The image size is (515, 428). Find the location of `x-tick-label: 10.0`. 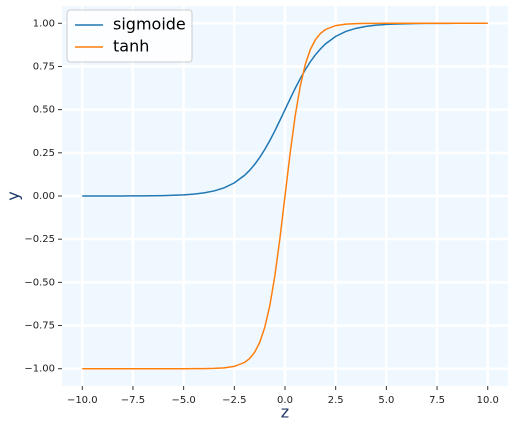

x-tick-label: 10.0 is located at coordinates (488, 400).